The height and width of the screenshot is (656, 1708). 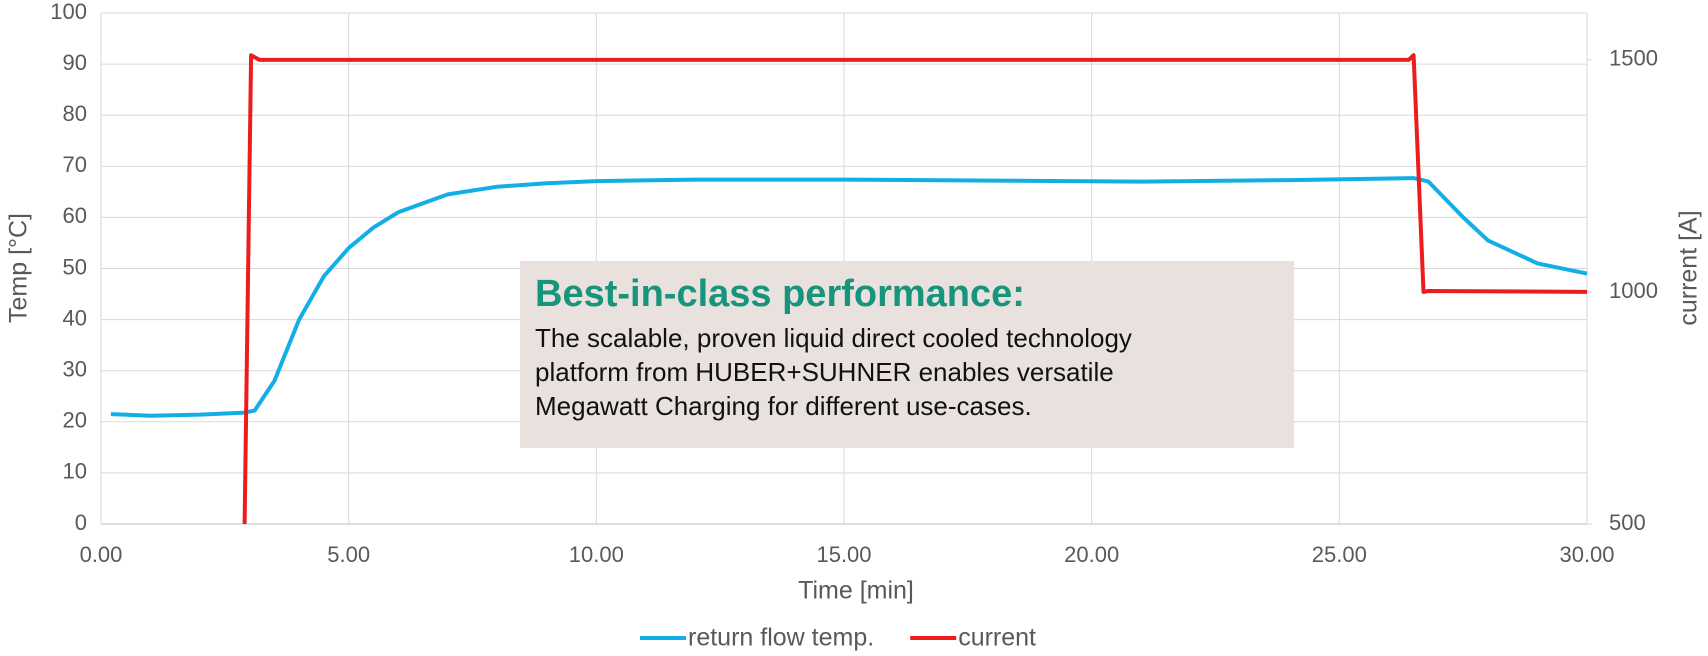 I want to click on y-axis-title: Temp [°C], so click(x=19, y=268).